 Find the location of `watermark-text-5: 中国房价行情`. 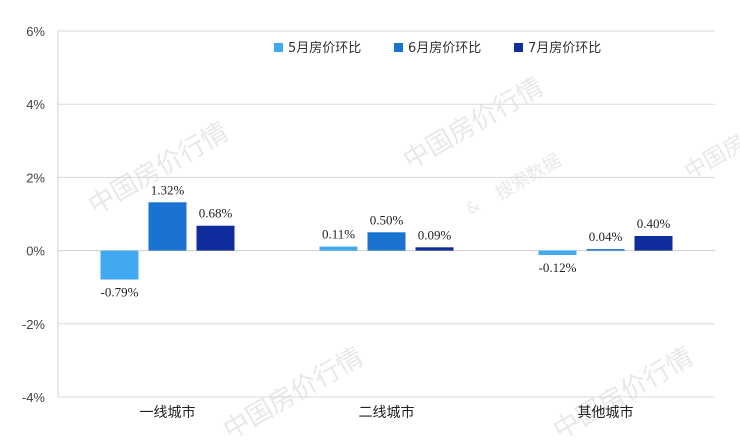

watermark-text-5: 中国房价行情 is located at coordinates (710, 142).